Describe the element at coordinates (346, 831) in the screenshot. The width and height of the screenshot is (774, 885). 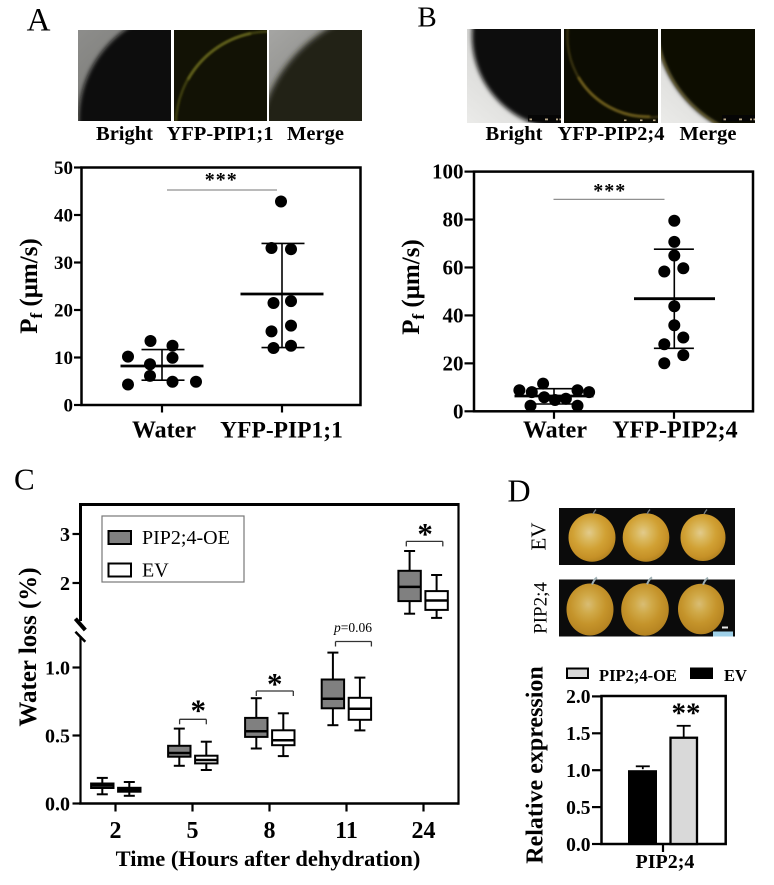
I see `svg-text: 11` at that location.